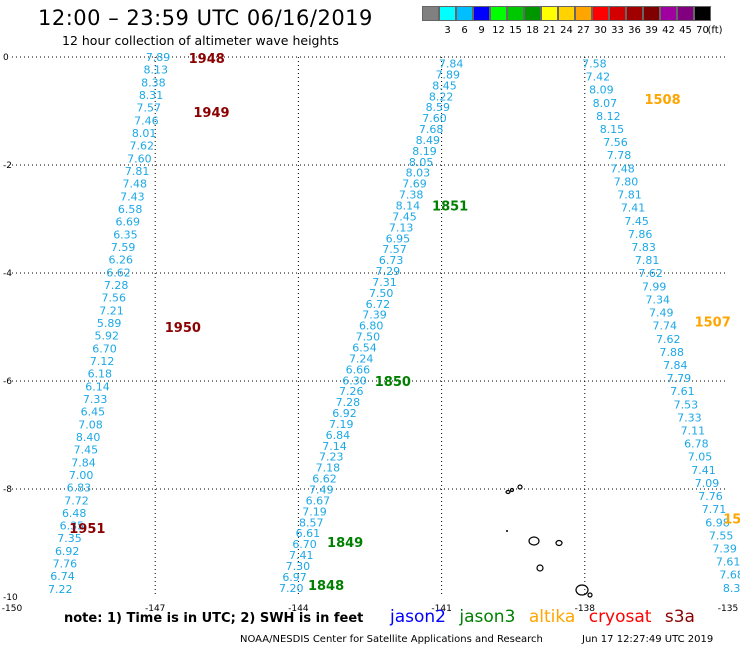 The height and width of the screenshot is (650, 740). I want to click on satellite-s3a-label: s3a, so click(679, 617).